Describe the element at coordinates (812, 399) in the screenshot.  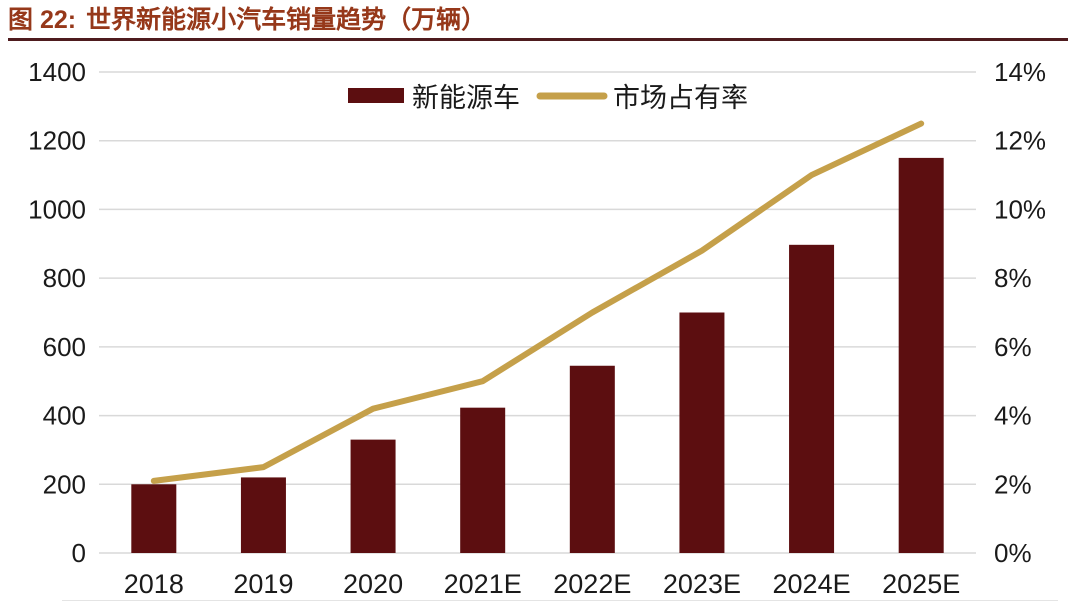
I see `bar-2024E` at that location.